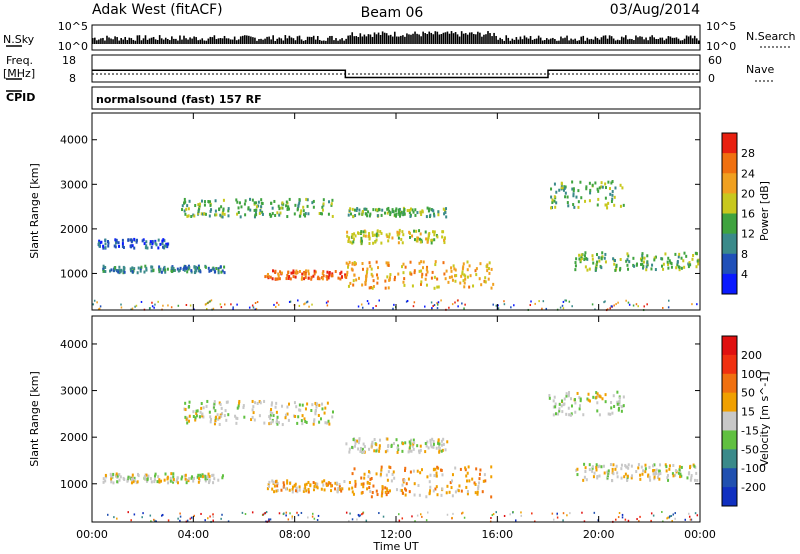 Image resolution: width=800 pixels, height=554 pixels. I want to click on nsky-label: N.Sky, so click(19, 39).